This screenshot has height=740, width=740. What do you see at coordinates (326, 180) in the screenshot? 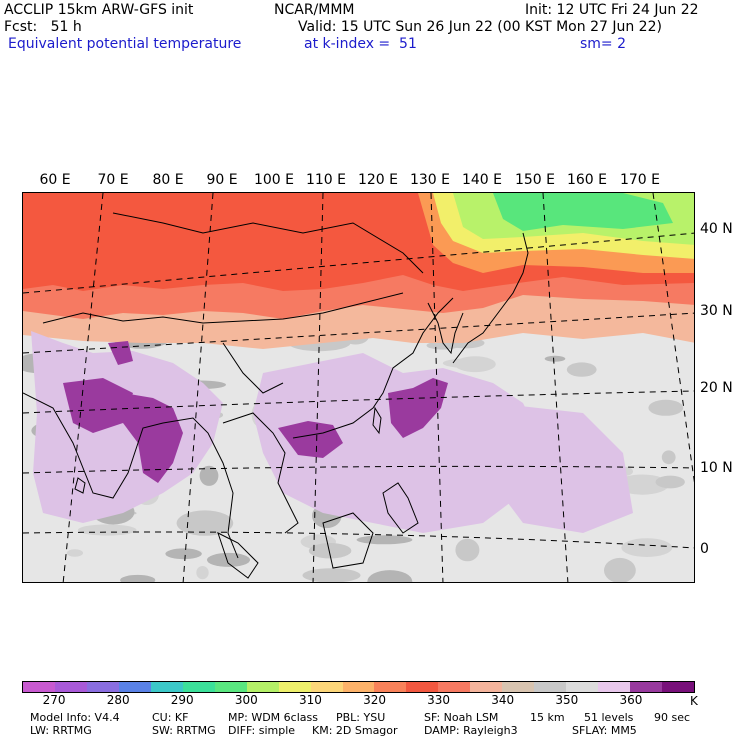
I see `lon-label: 110 E` at bounding box center [326, 180].